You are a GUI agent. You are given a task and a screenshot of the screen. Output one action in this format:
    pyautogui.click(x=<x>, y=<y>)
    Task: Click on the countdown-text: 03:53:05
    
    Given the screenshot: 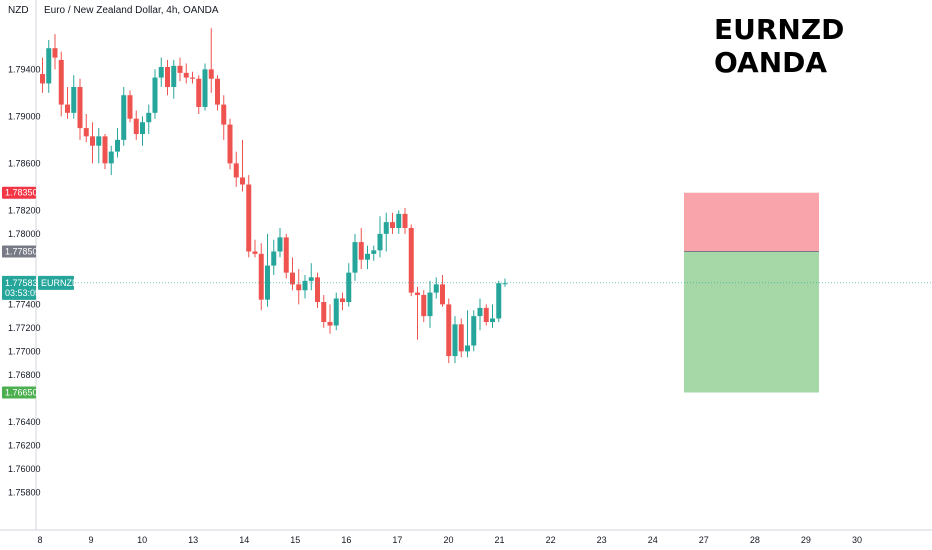 What is the action you would take?
    pyautogui.click(x=22, y=293)
    